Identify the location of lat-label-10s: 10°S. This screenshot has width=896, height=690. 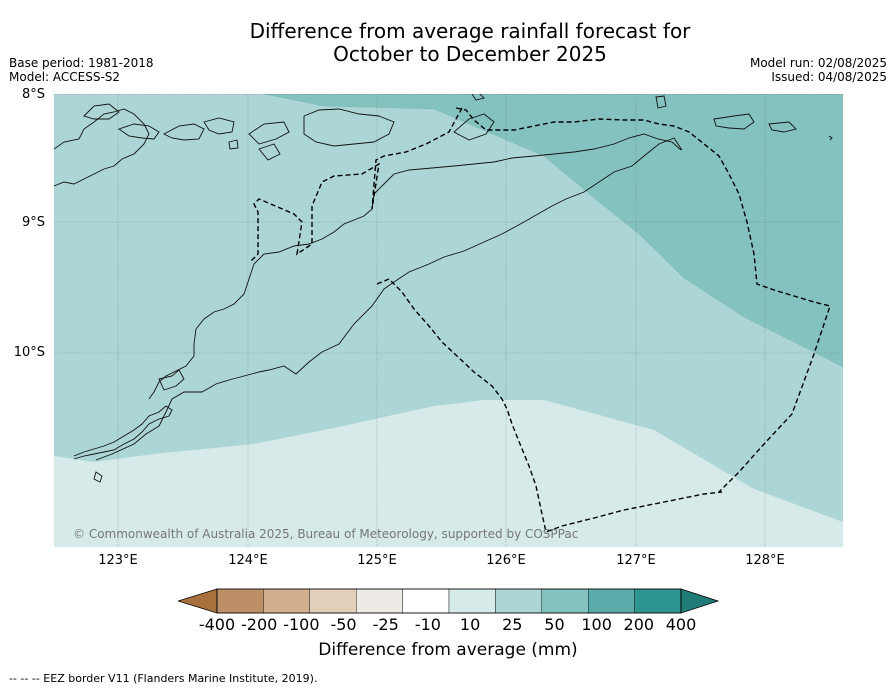
(29, 352).